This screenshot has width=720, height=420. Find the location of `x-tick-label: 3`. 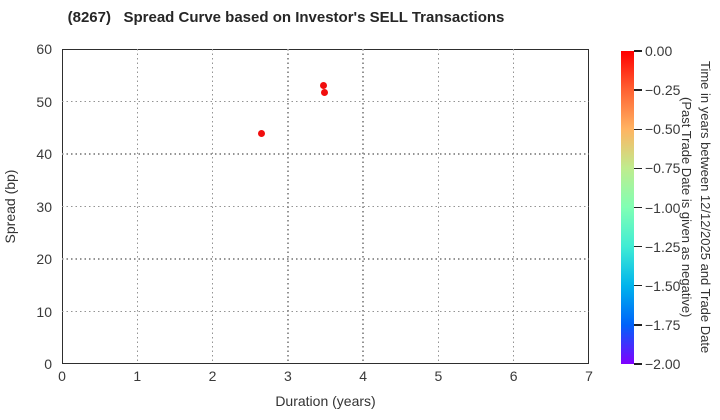

x-tick-label: 3 is located at coordinates (287, 376).